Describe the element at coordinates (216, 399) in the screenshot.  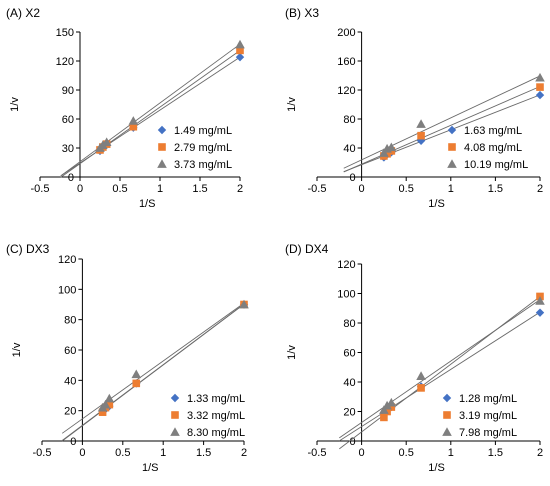
I see `legend-label: 1.33 mg/mL` at that location.